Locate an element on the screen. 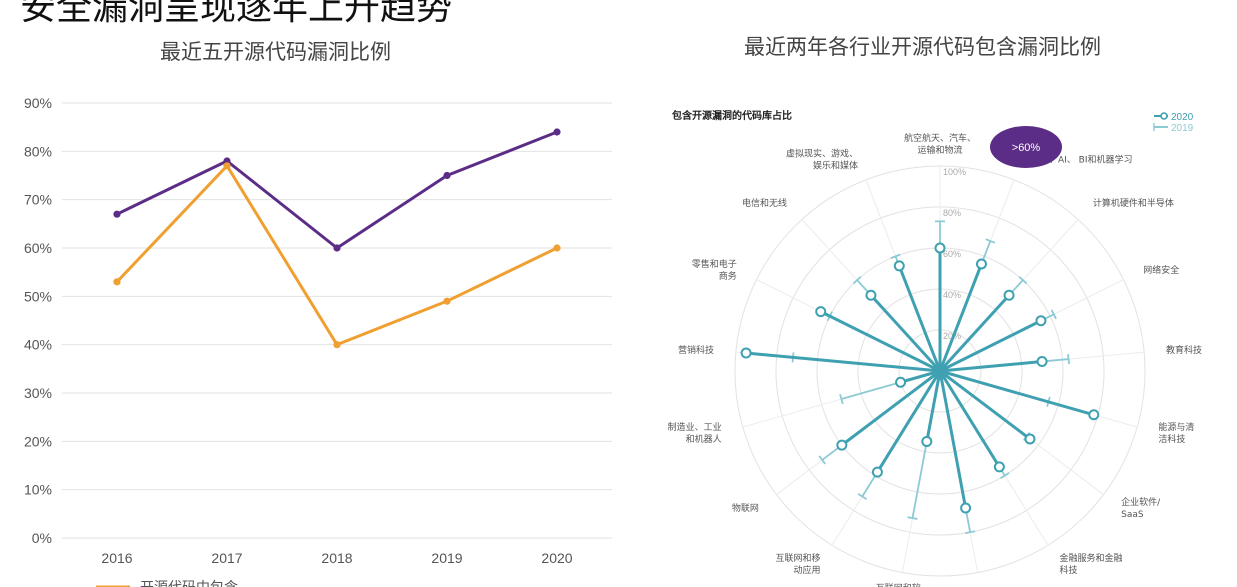 Image resolution: width=1237 pixels, height=587 pixels. legend-label-2019: 2019 is located at coordinates (1182, 128).